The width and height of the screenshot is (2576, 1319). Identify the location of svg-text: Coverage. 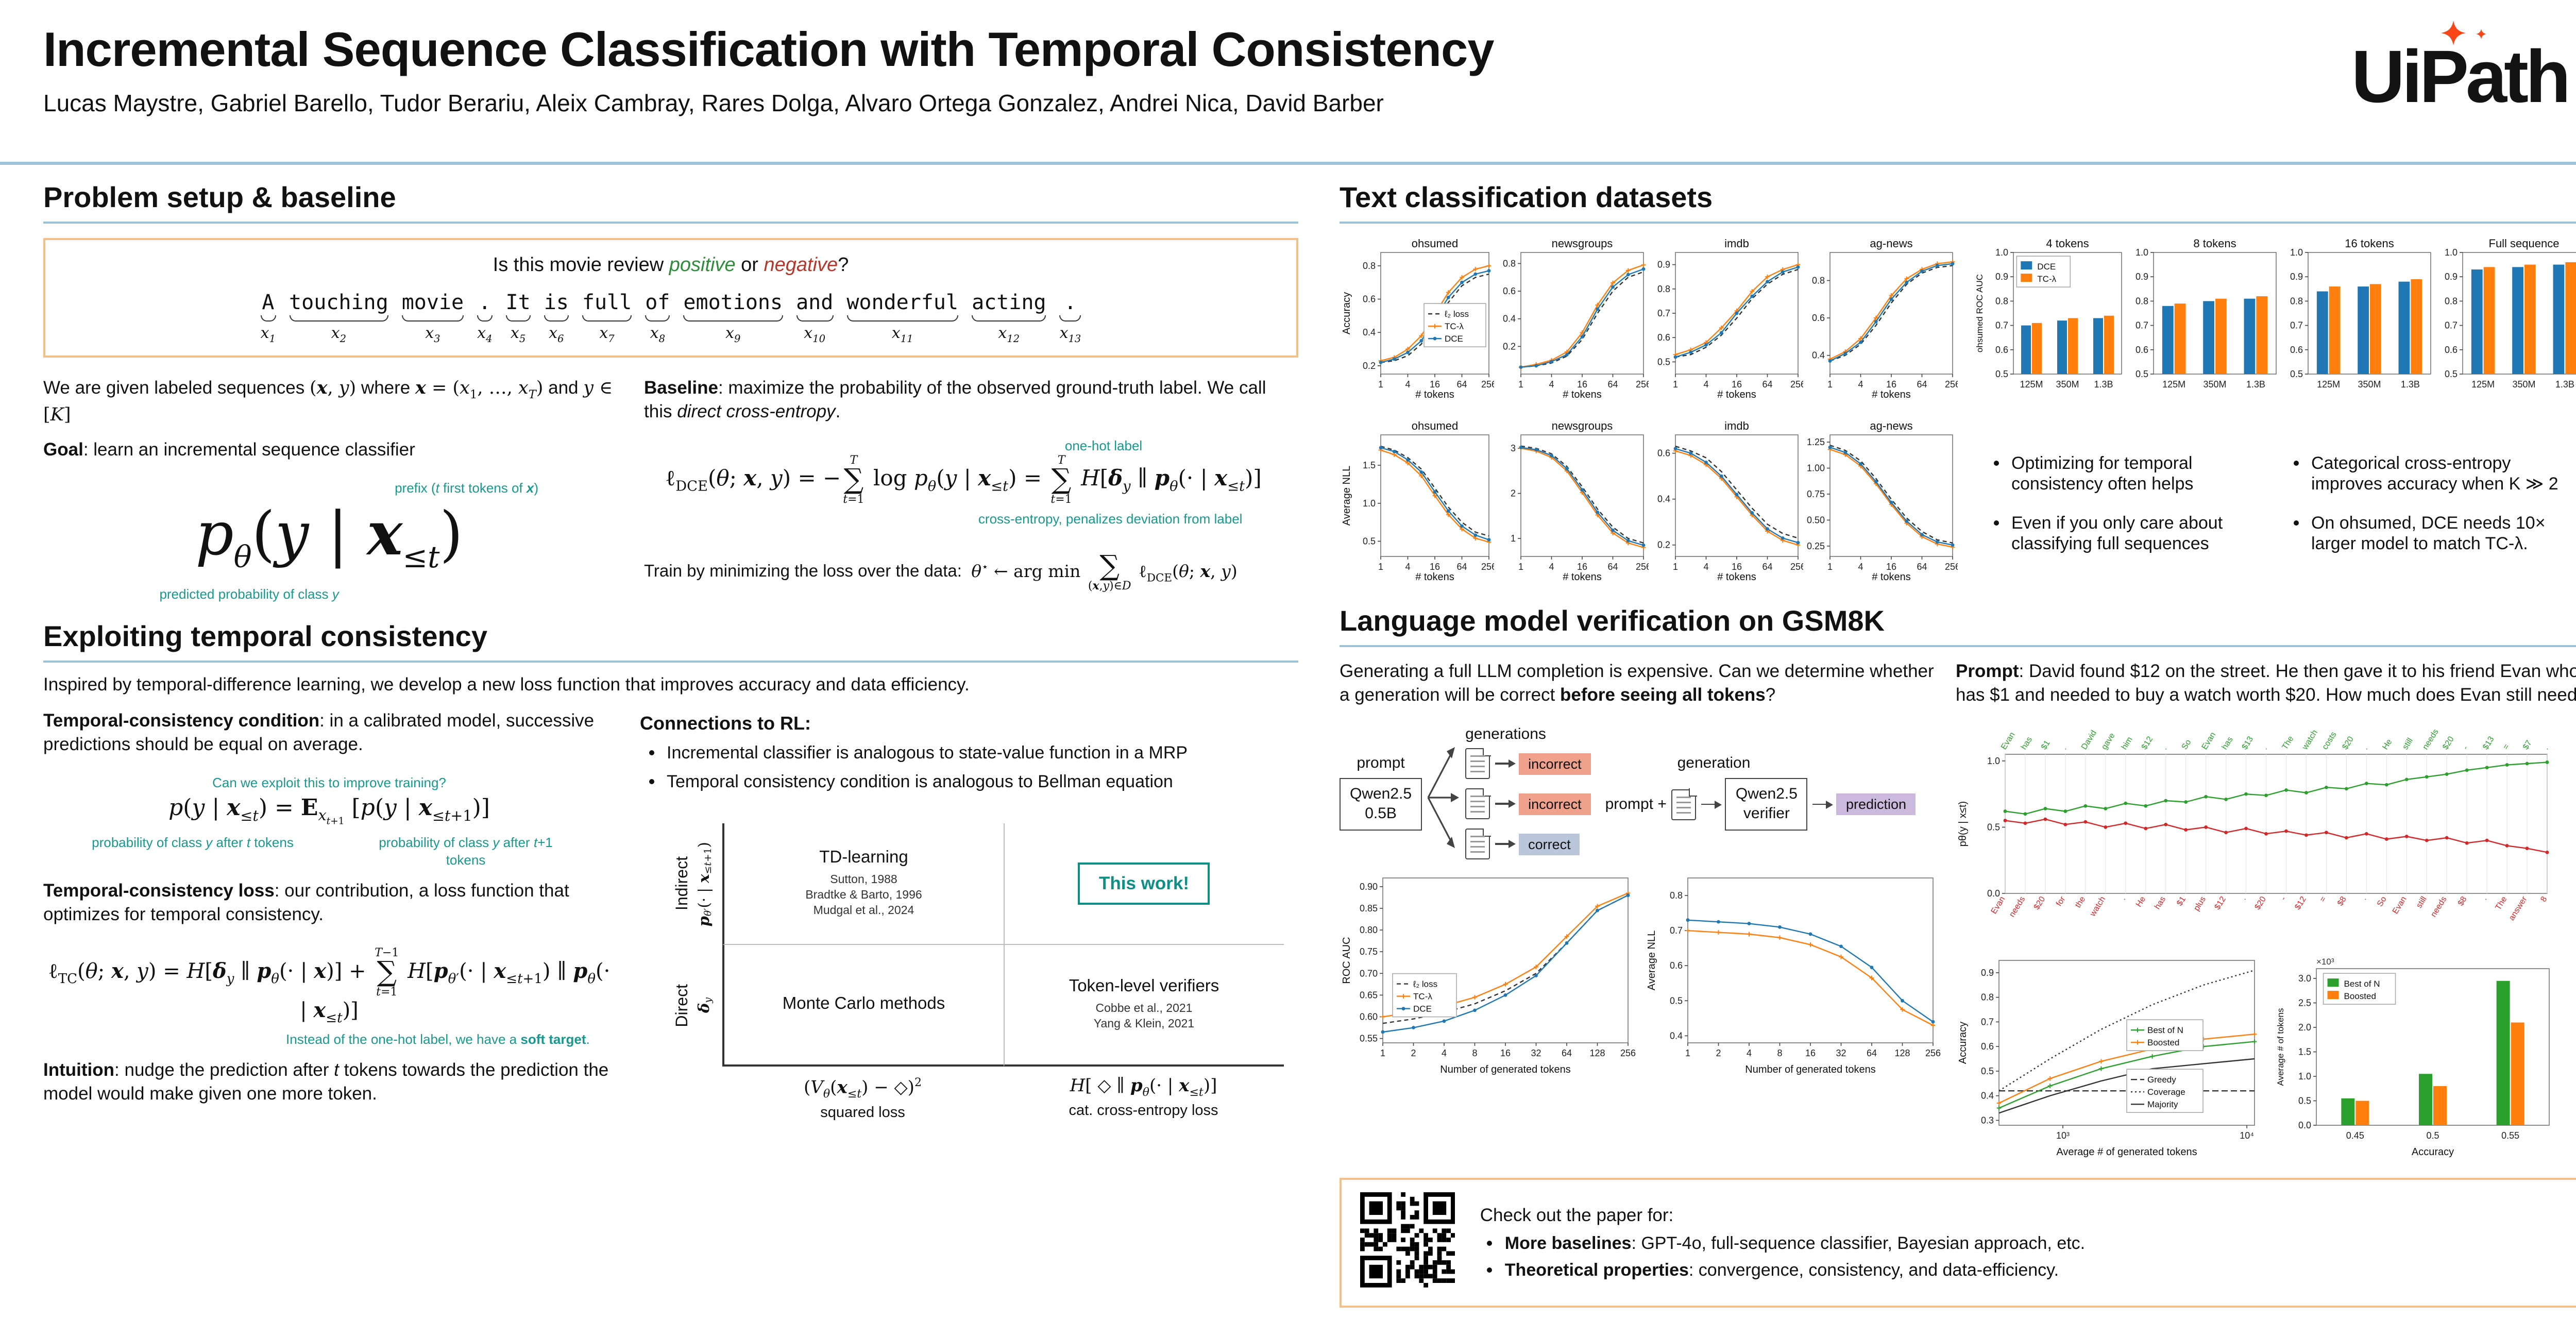
(2166, 1092).